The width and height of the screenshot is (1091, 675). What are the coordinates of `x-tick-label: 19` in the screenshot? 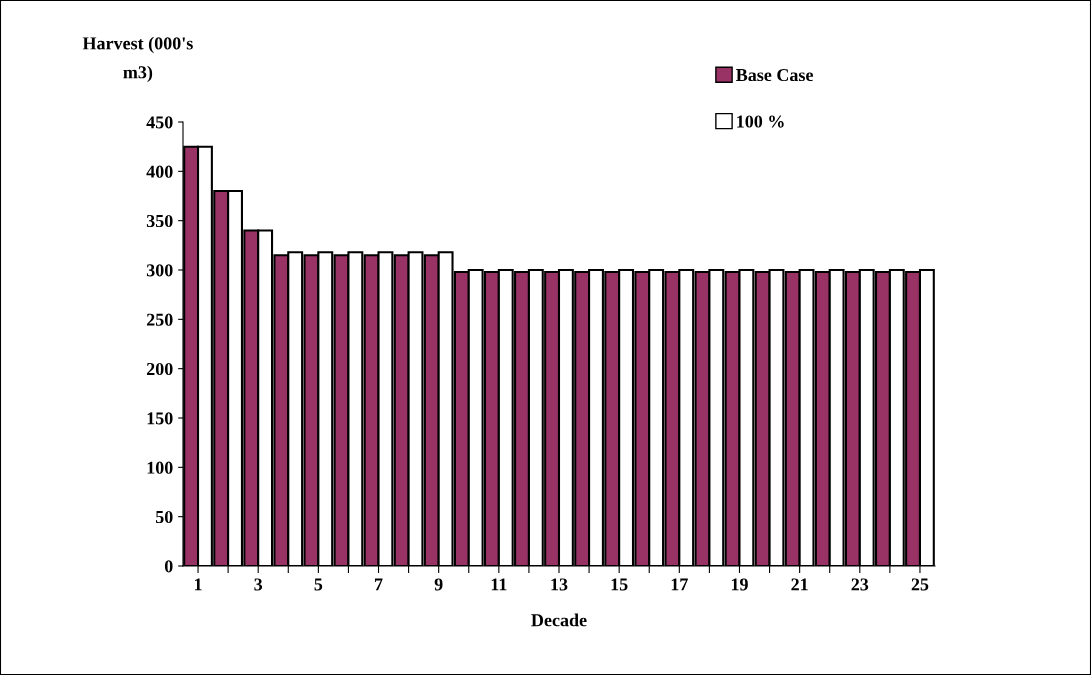 It's located at (739, 584).